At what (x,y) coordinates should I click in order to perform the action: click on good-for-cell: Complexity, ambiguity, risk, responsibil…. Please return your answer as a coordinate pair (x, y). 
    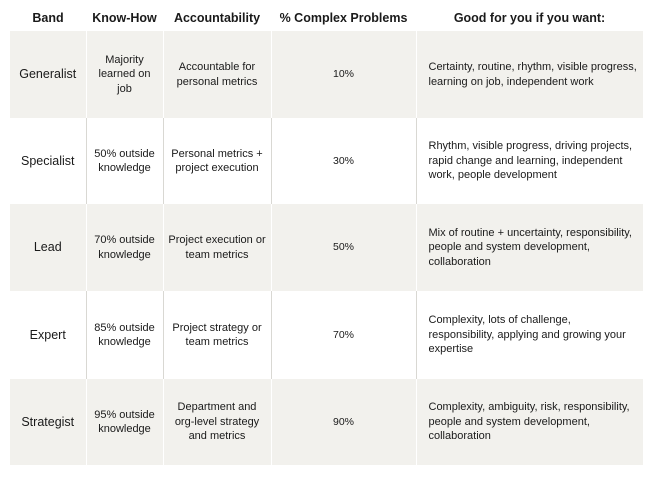
    Looking at the image, I should click on (529, 422).